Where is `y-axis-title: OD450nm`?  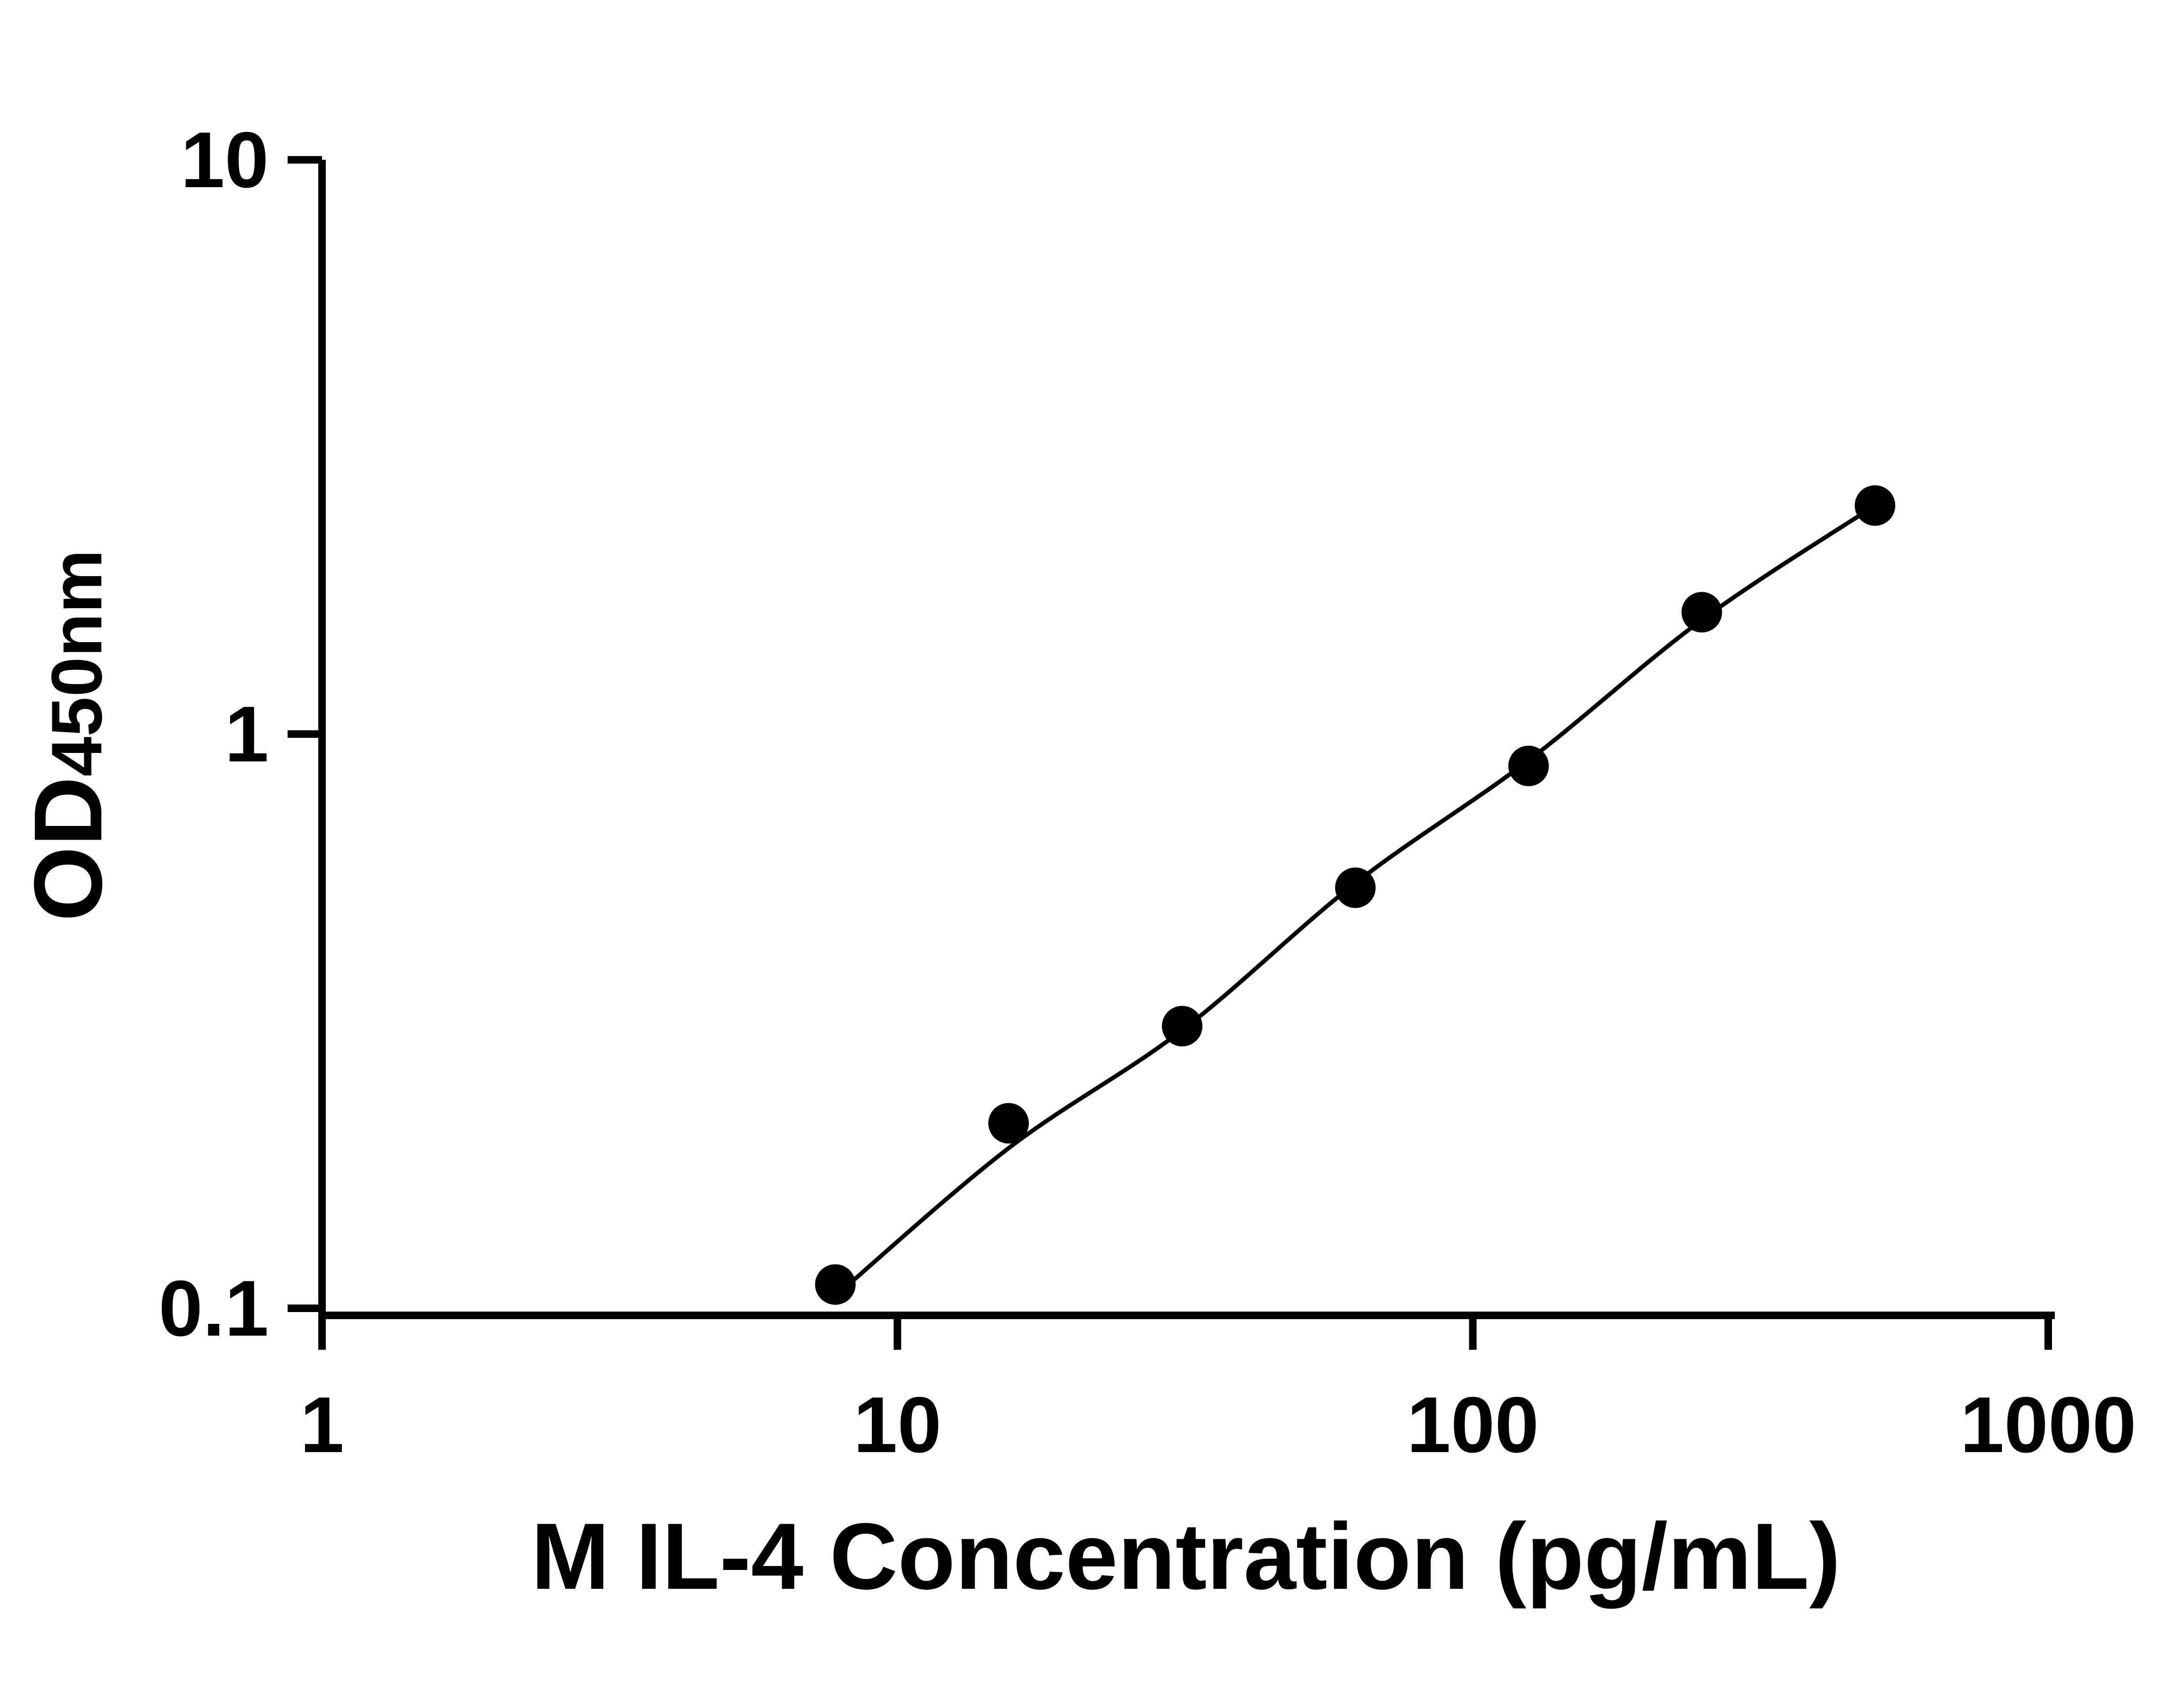 y-axis-title: OD450nm is located at coordinates (68, 735).